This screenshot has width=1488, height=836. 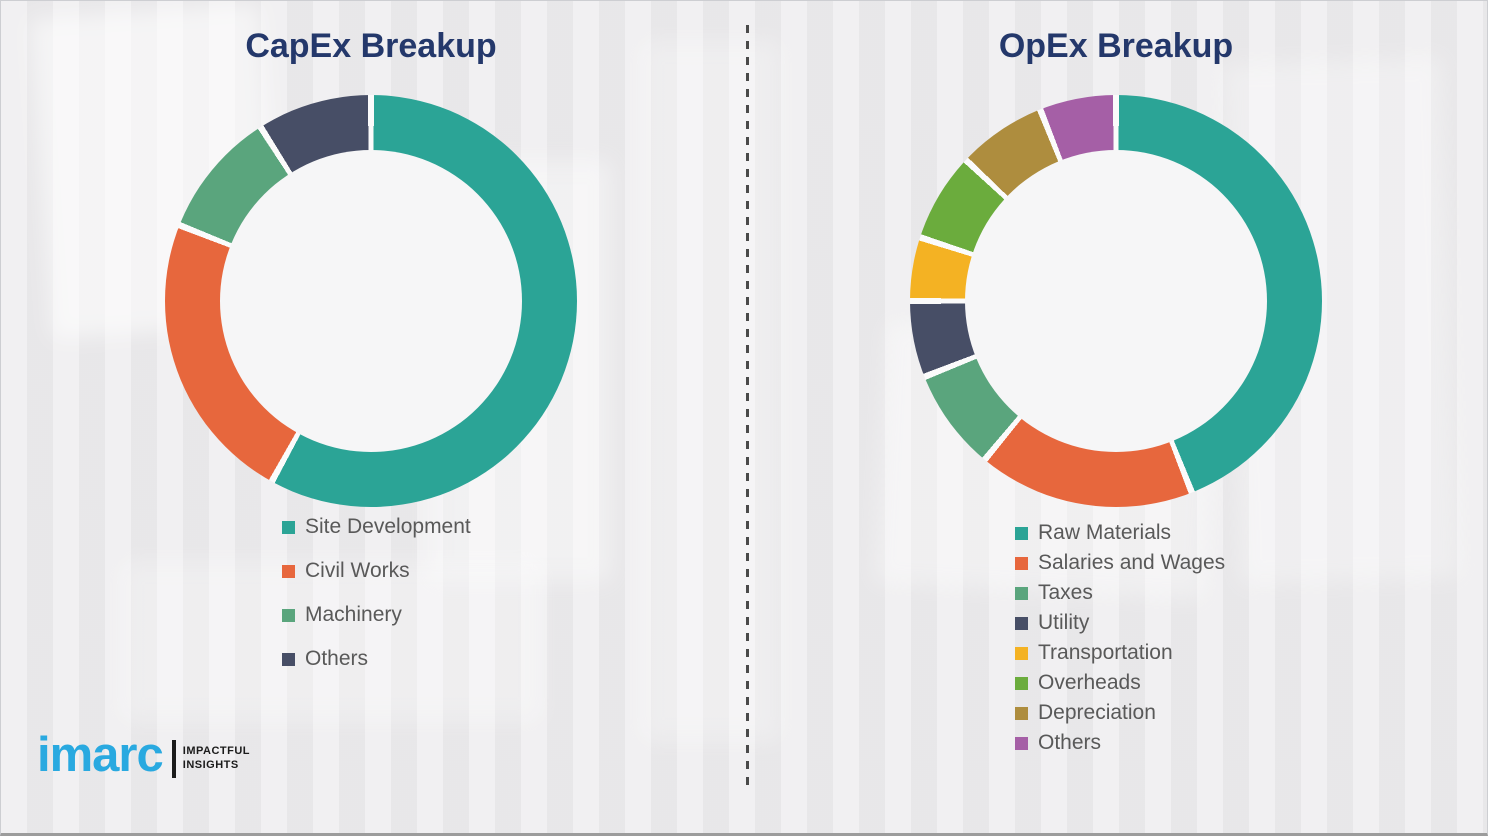 What do you see at coordinates (353, 614) in the screenshot?
I see `legend-label: Machinery` at bounding box center [353, 614].